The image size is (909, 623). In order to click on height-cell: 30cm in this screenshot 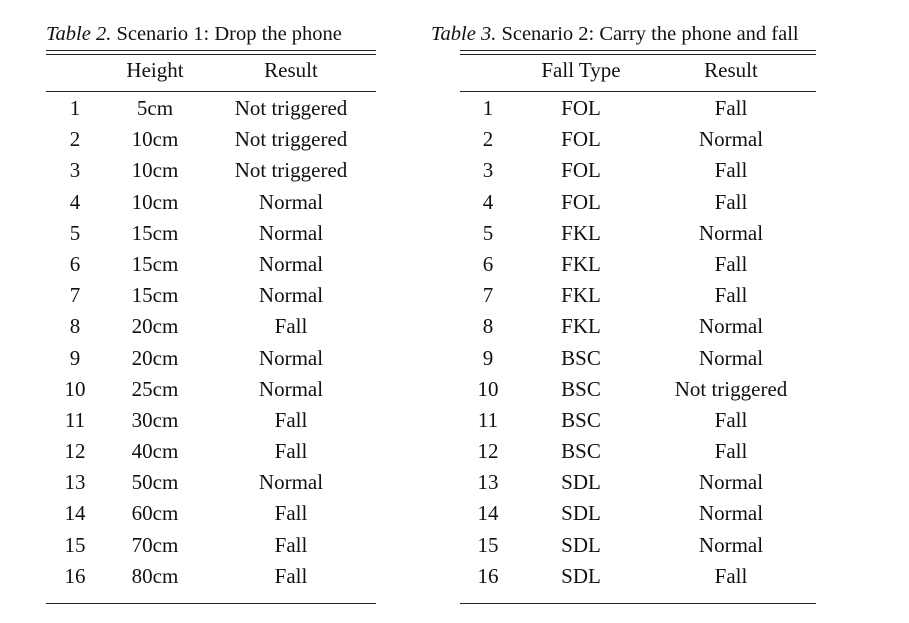, I will do `click(155, 419)`.